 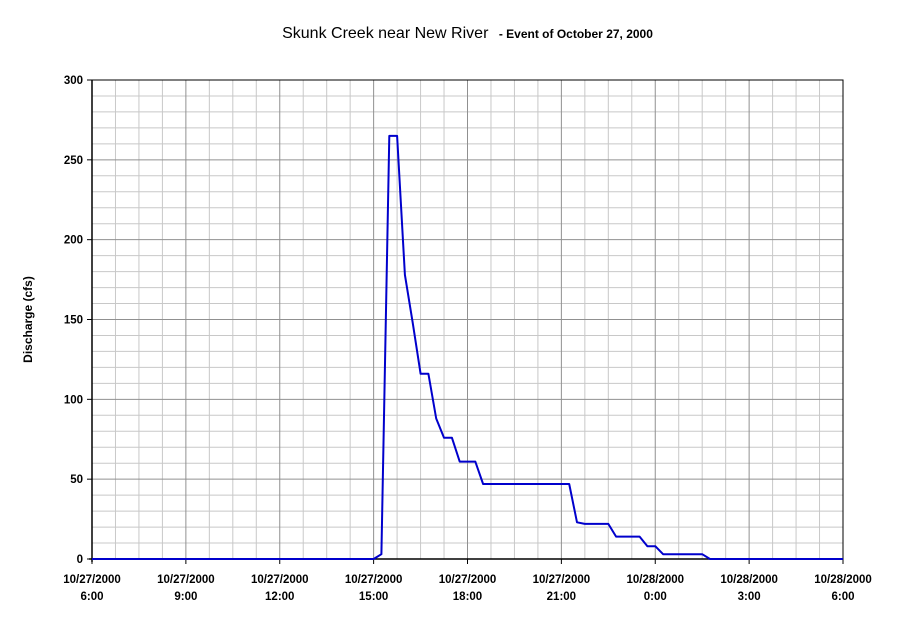 I want to click on chart-title-main: Skunk Creek near New River, so click(x=385, y=33).